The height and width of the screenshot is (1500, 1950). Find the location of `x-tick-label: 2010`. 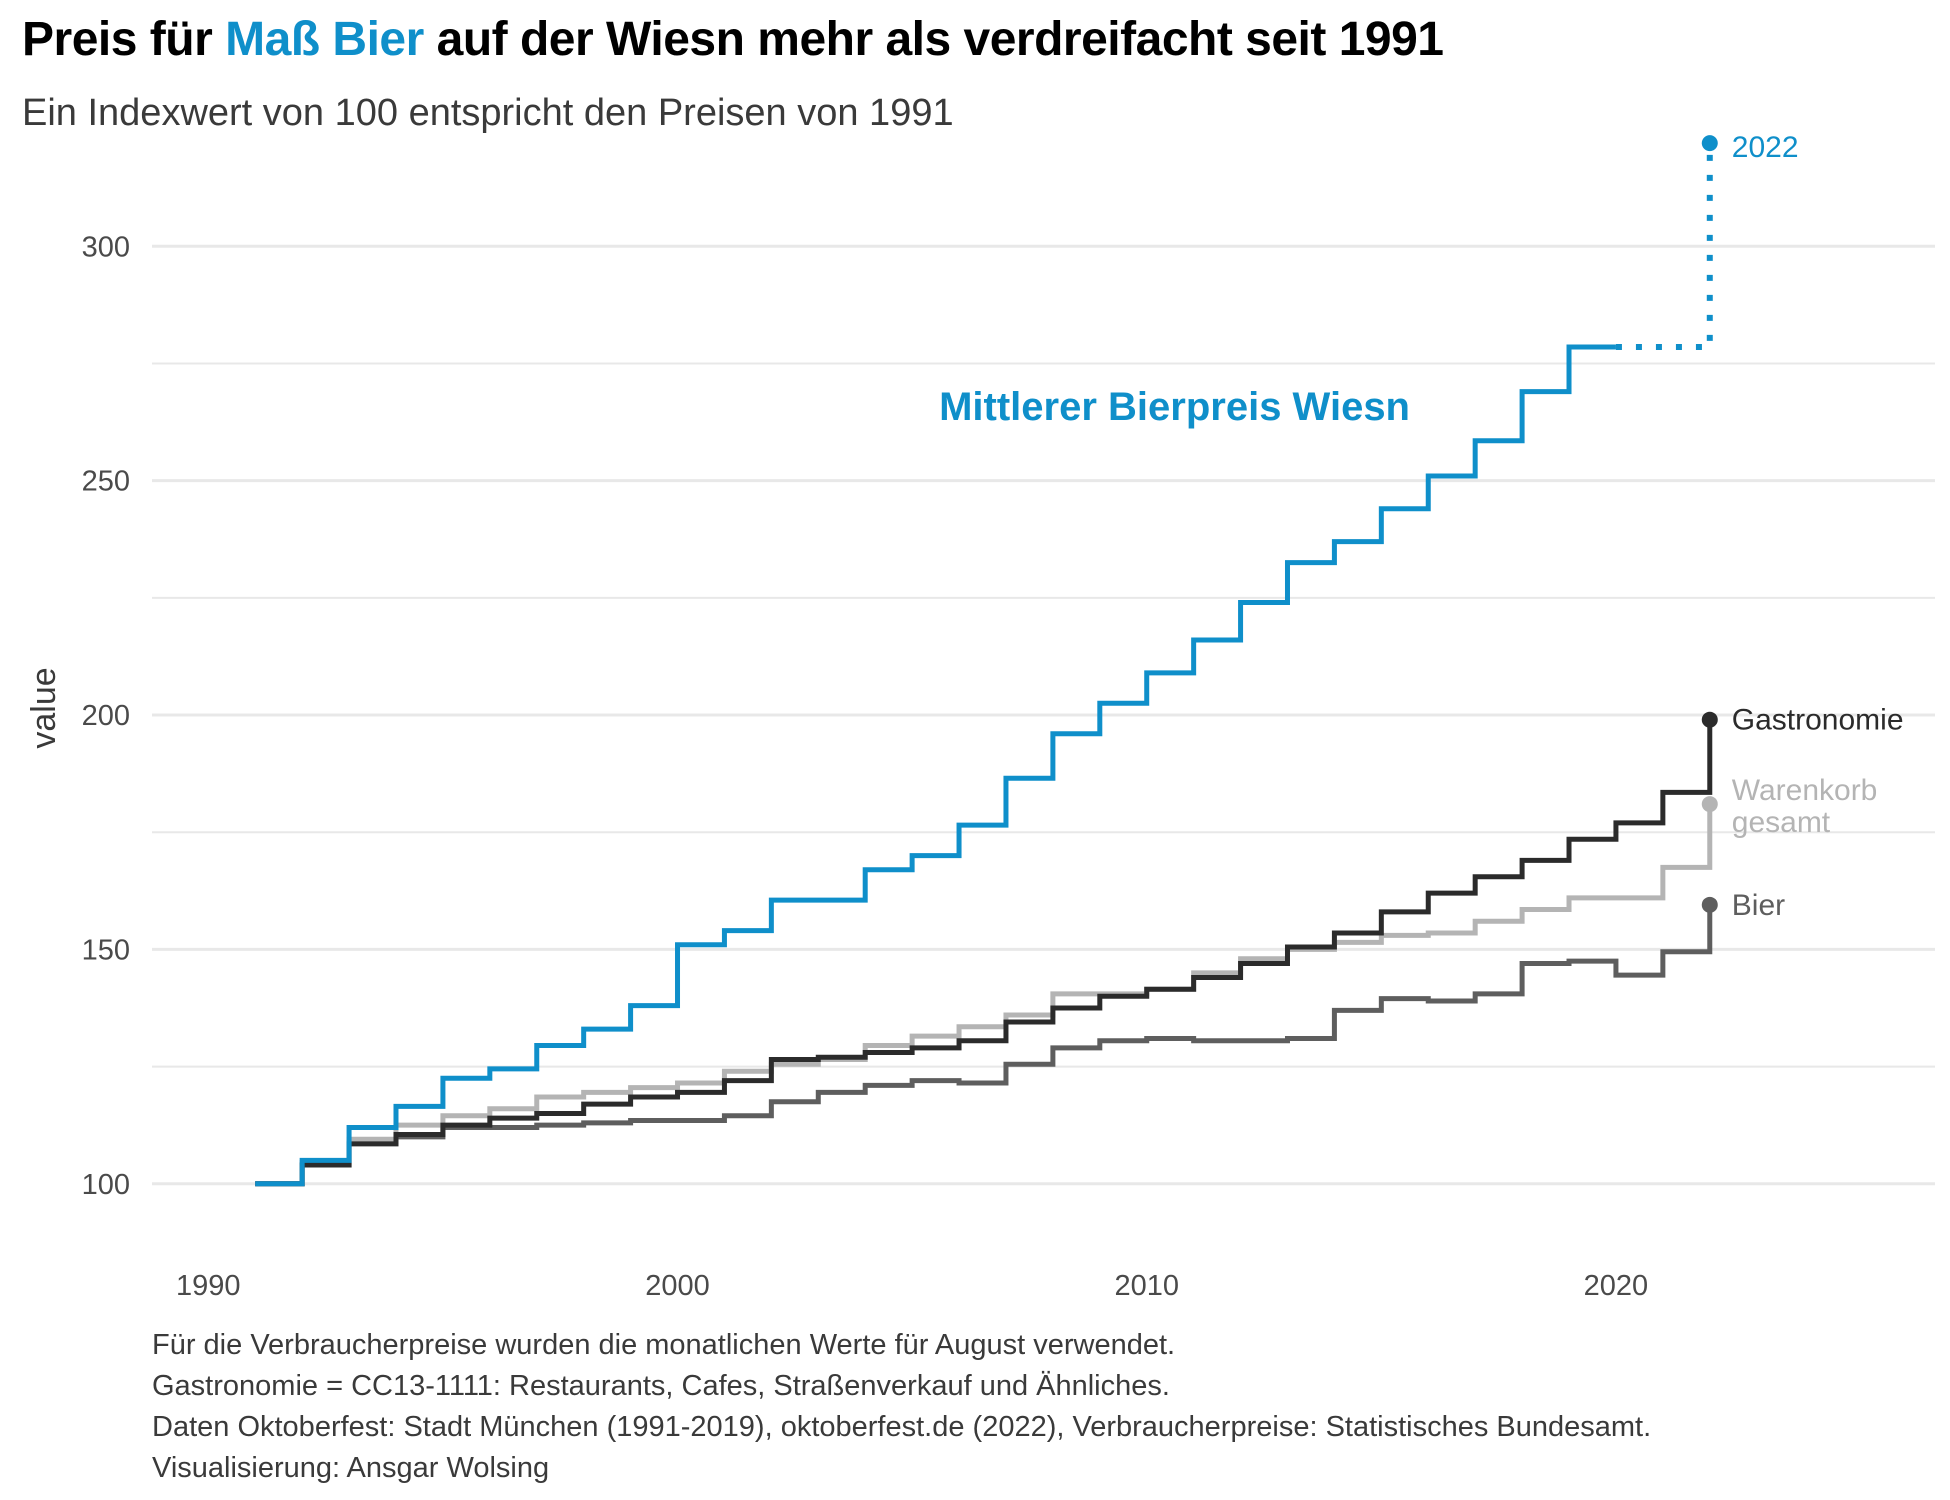

x-tick-label: 2010 is located at coordinates (1146, 1286).